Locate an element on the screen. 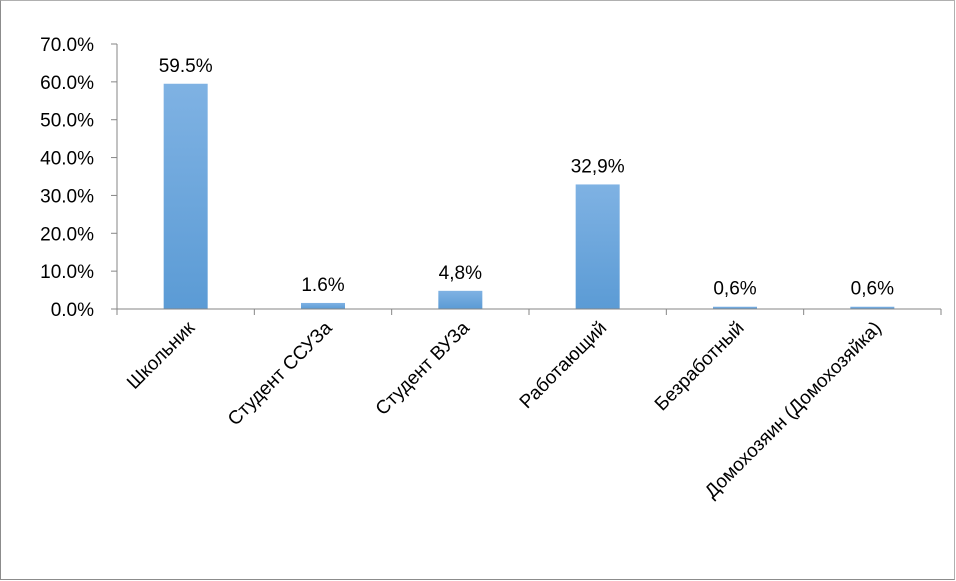  y-tick-label: 70.0% is located at coordinates (67, 45).